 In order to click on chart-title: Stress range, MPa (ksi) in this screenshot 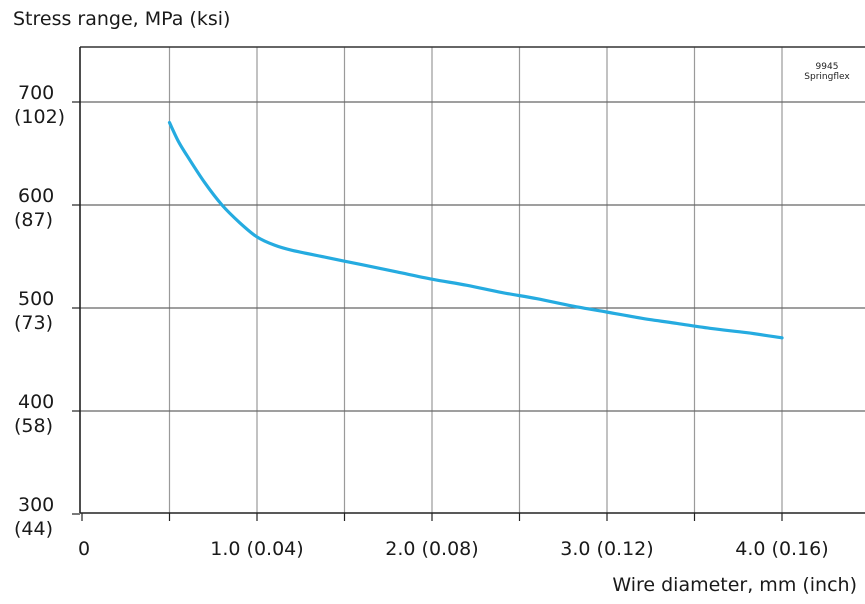, I will do `click(122, 19)`.